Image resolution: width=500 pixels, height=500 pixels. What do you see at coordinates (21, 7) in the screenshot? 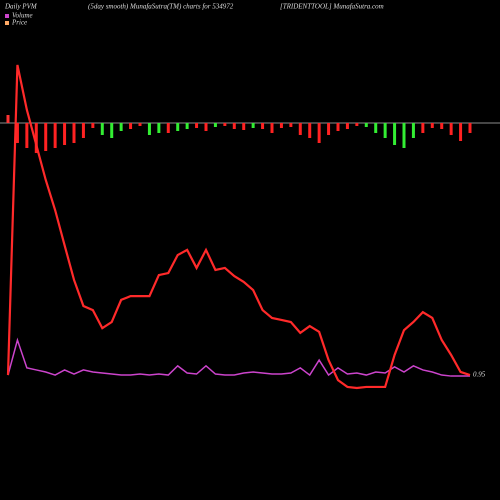
I see `title-left: Daily PVM` at bounding box center [21, 7].